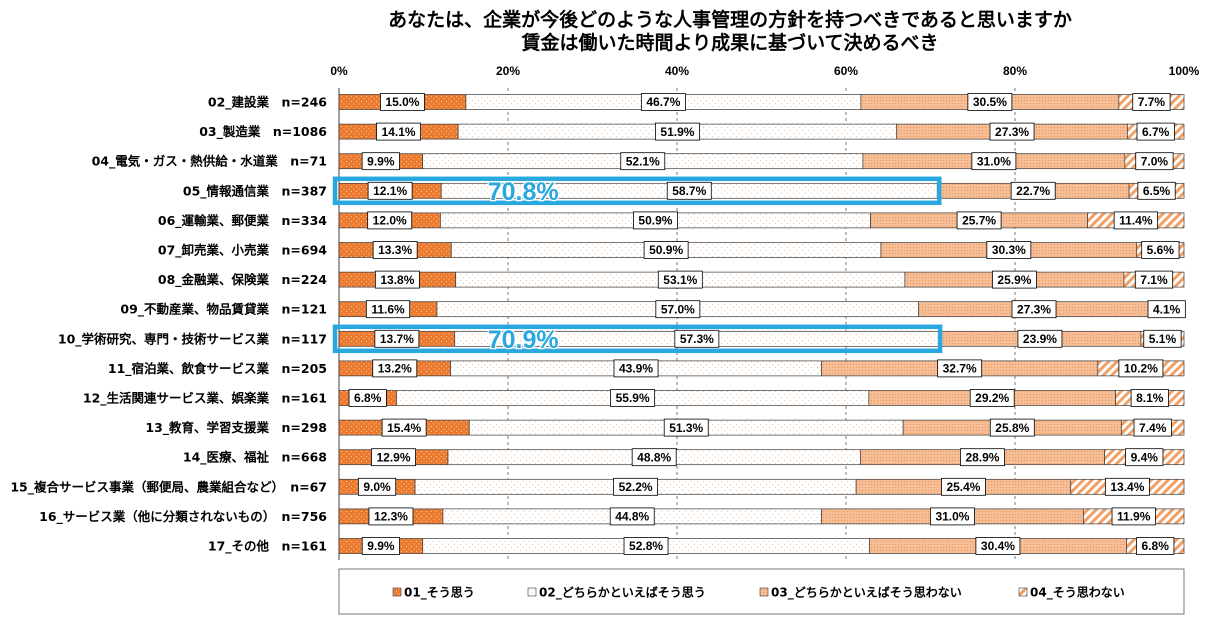 Image resolution: width=1227 pixels, height=628 pixels. Describe the element at coordinates (255, 191) in the screenshot. I see `category-label: 05_情報通信業 n=387` at that location.